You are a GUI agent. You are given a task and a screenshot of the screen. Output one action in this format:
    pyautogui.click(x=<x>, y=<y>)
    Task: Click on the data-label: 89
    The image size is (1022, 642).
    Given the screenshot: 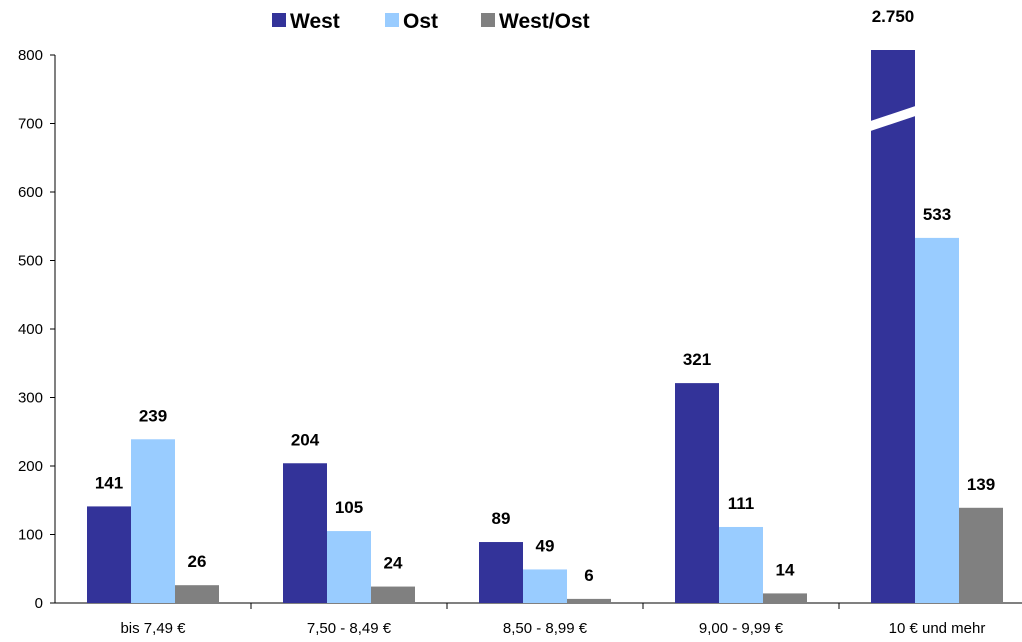 What is the action you would take?
    pyautogui.click(x=501, y=518)
    